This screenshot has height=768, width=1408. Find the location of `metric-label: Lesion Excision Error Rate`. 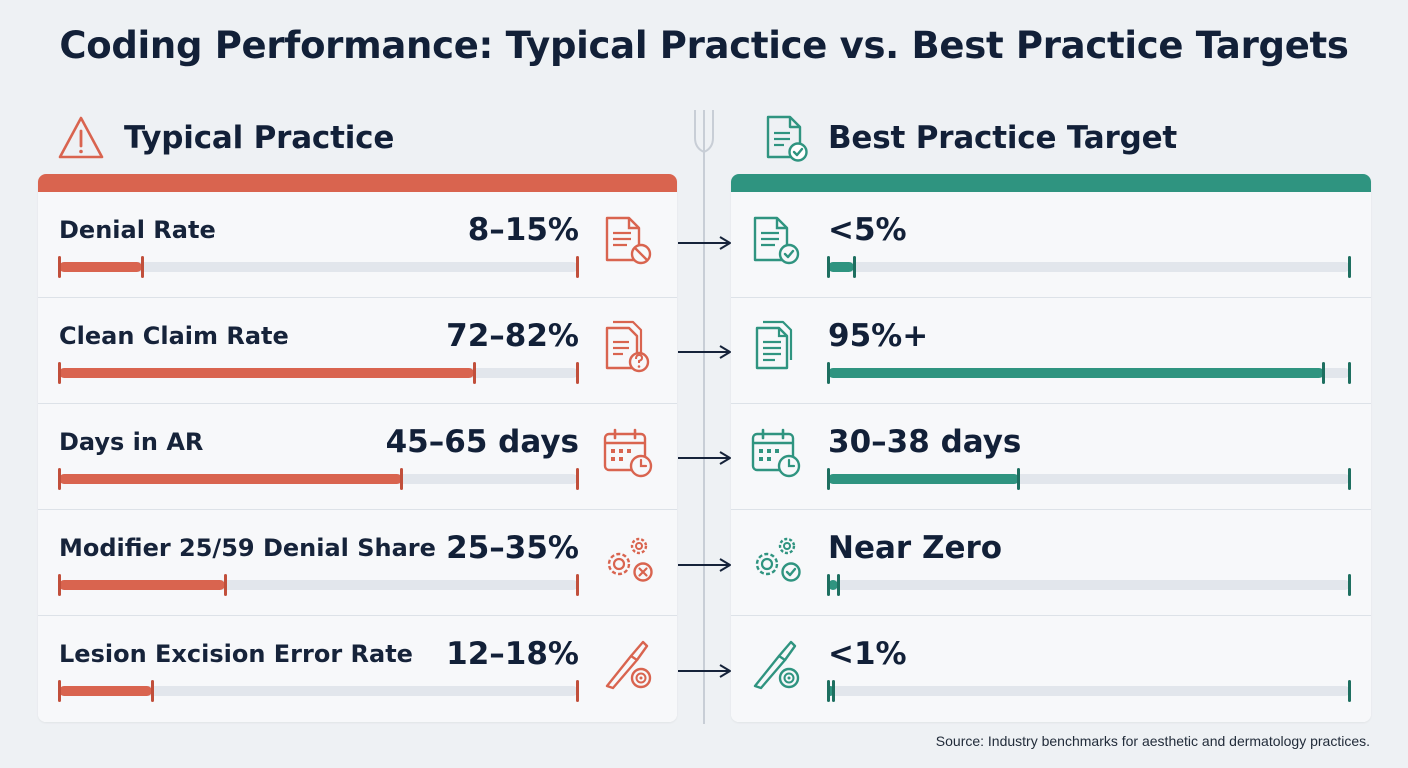

metric-label: Lesion Excision Error Rate is located at coordinates (236, 654).